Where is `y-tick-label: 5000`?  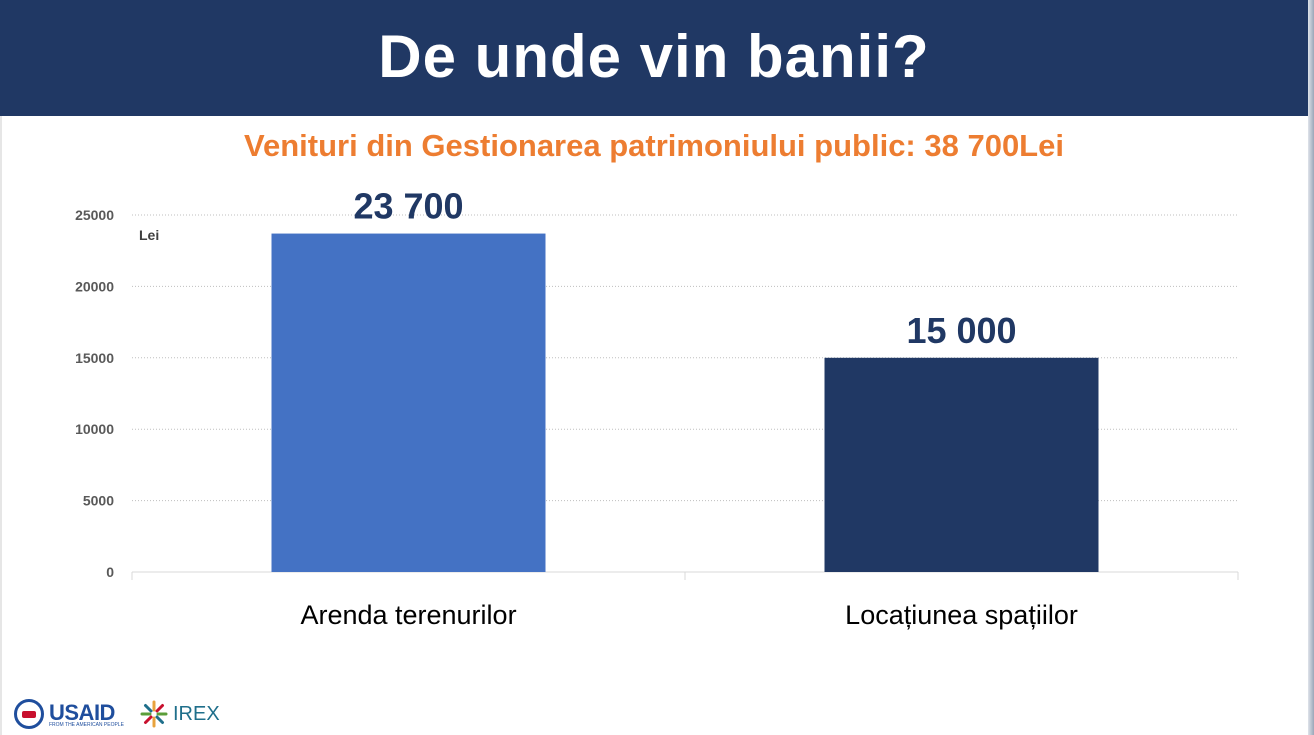
y-tick-label: 5000 is located at coordinates (98, 501).